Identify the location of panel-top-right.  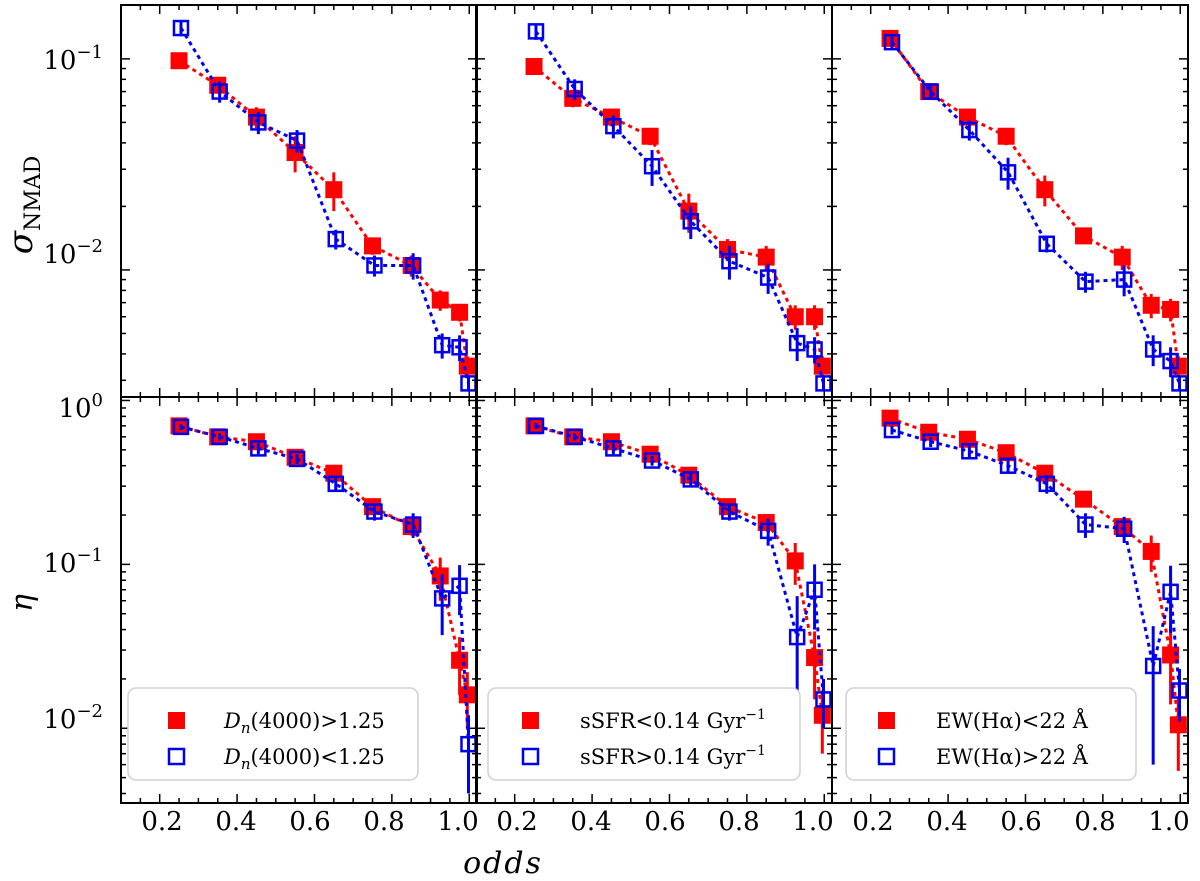
(1010, 201).